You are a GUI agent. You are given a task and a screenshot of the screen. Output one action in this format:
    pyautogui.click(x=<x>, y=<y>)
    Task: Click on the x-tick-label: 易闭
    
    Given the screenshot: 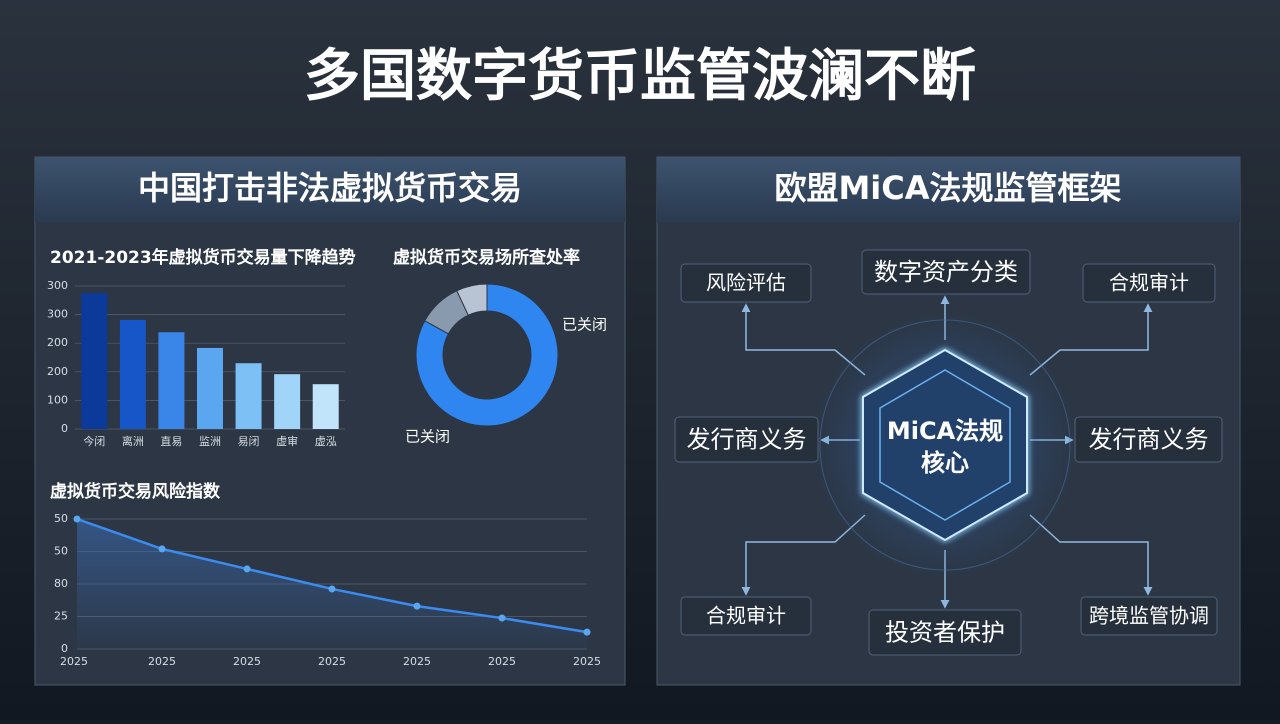 What is the action you would take?
    pyautogui.click(x=249, y=441)
    